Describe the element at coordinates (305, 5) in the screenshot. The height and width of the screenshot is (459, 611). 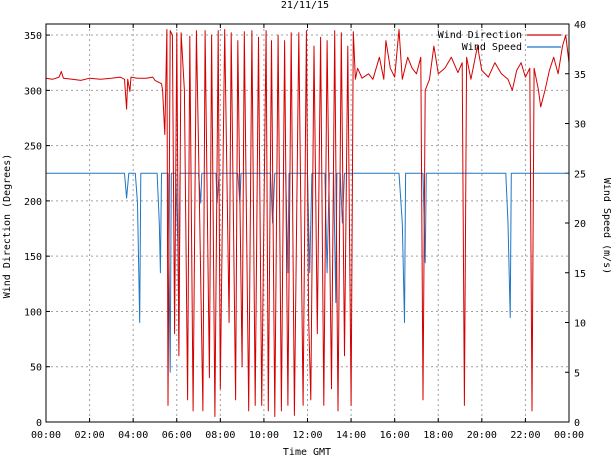
I see `chart-title: 21/11/15` at that location.